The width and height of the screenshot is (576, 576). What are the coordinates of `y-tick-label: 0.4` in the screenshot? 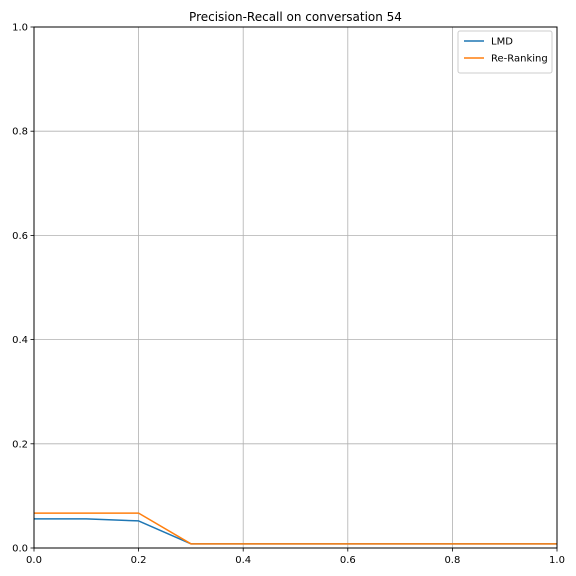 It's located at (20, 340).